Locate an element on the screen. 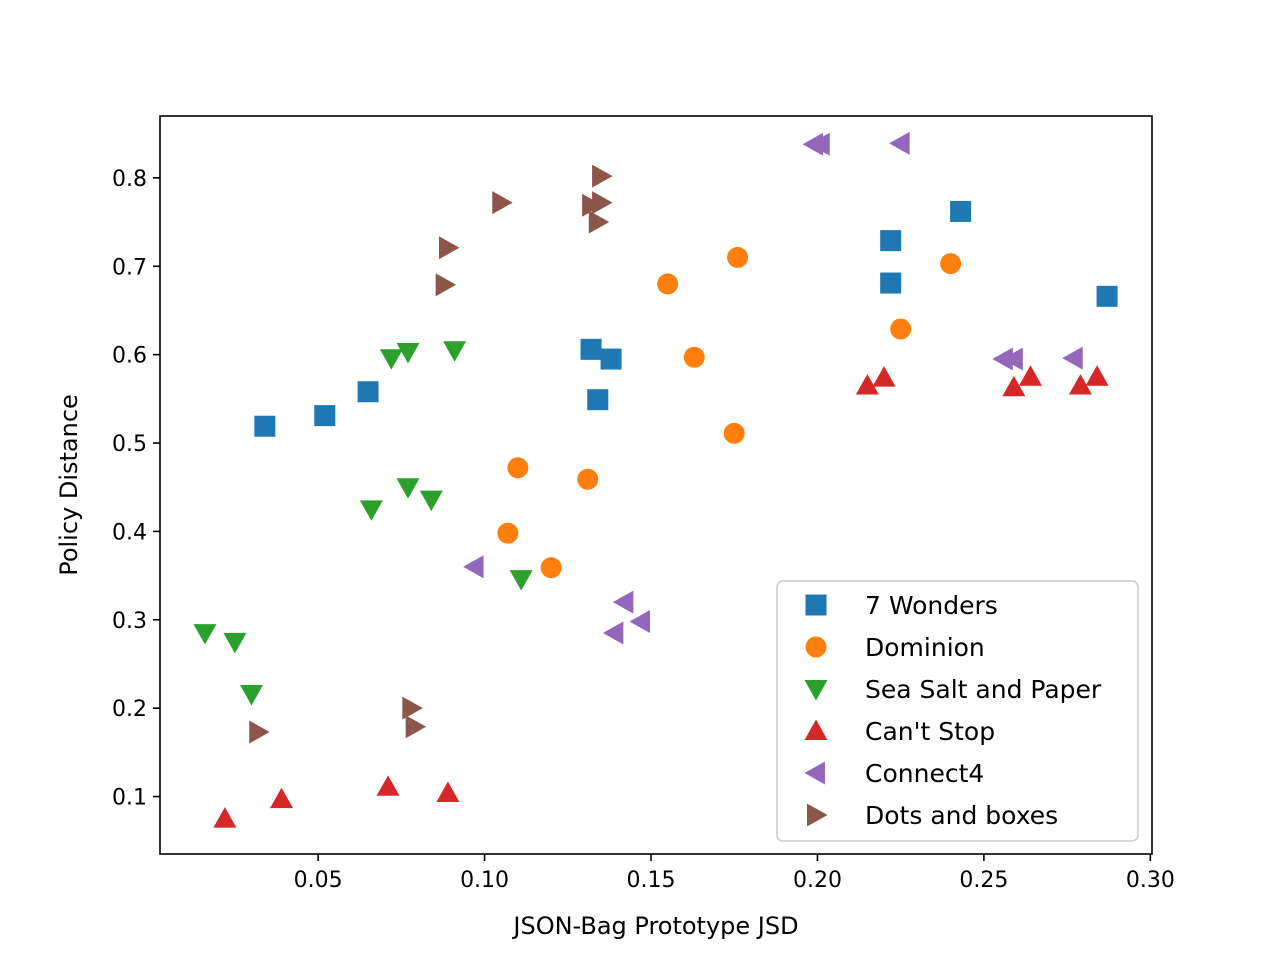  x-tick-label: 0.10 is located at coordinates (484, 880).